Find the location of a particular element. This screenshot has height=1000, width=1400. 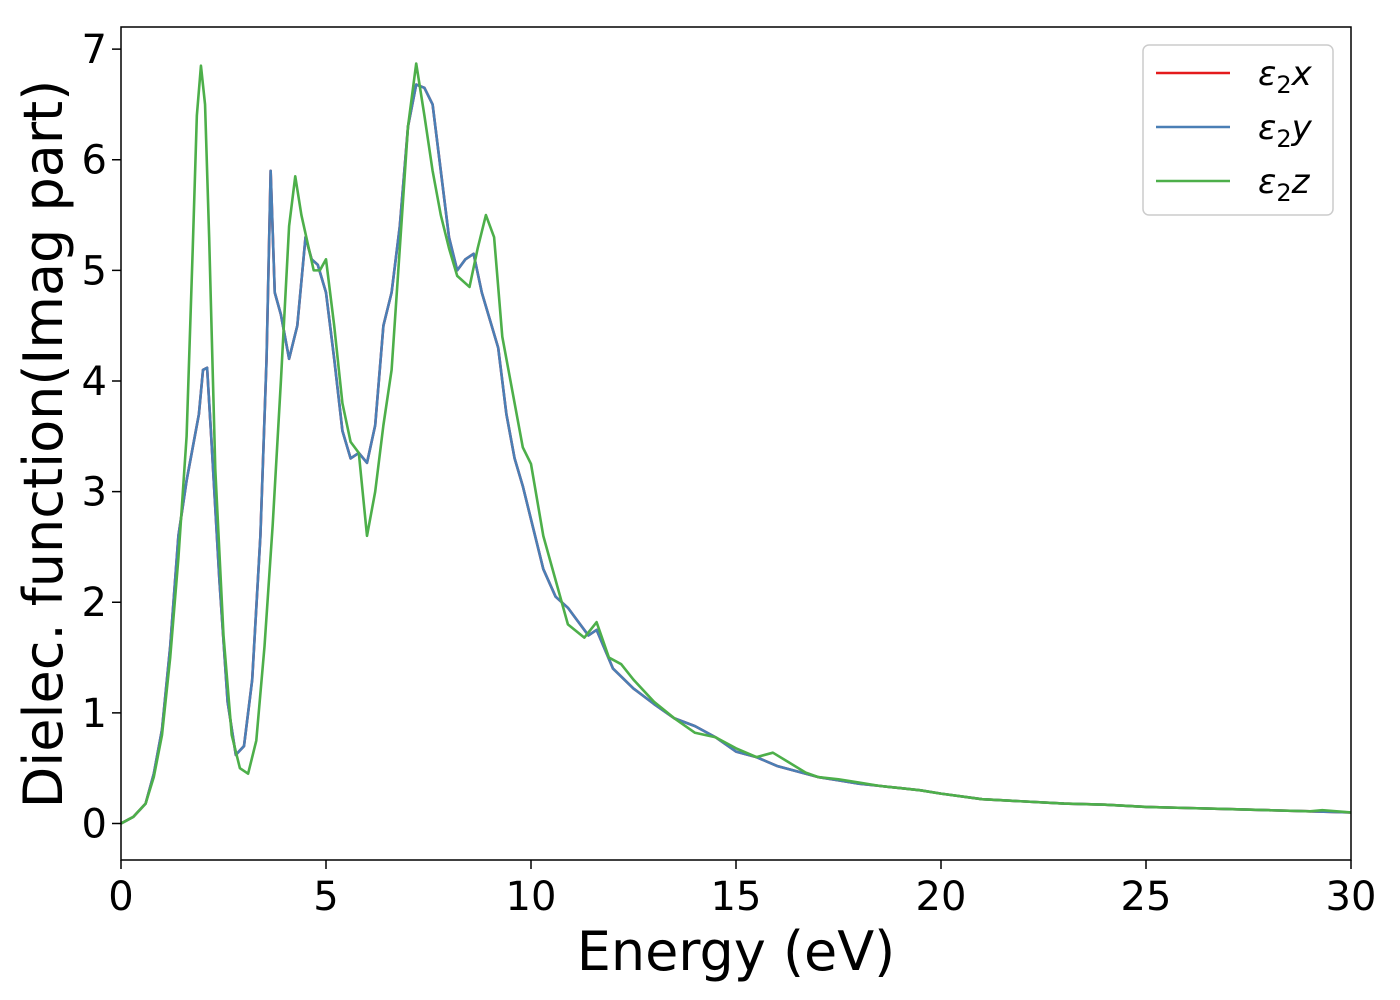

y-tick-label: 2 is located at coordinates (94, 603).